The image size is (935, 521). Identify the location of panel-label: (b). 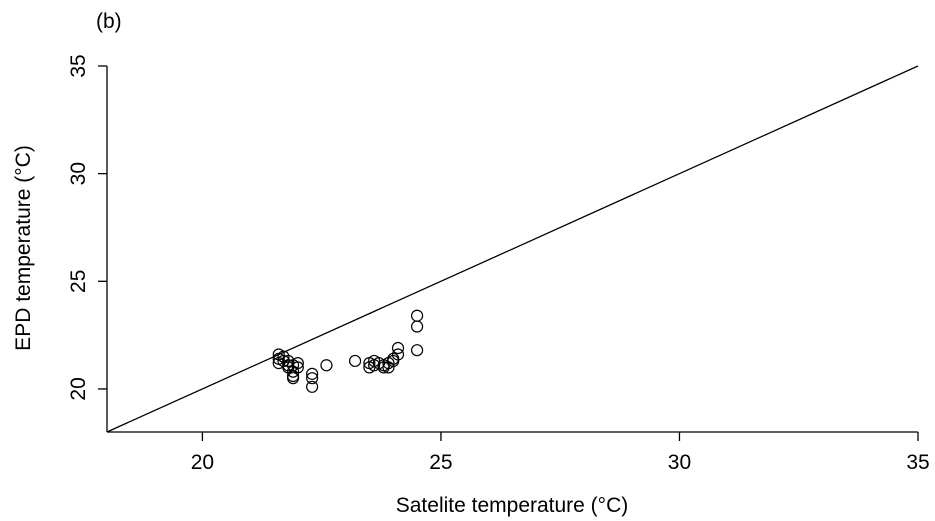
(109, 21).